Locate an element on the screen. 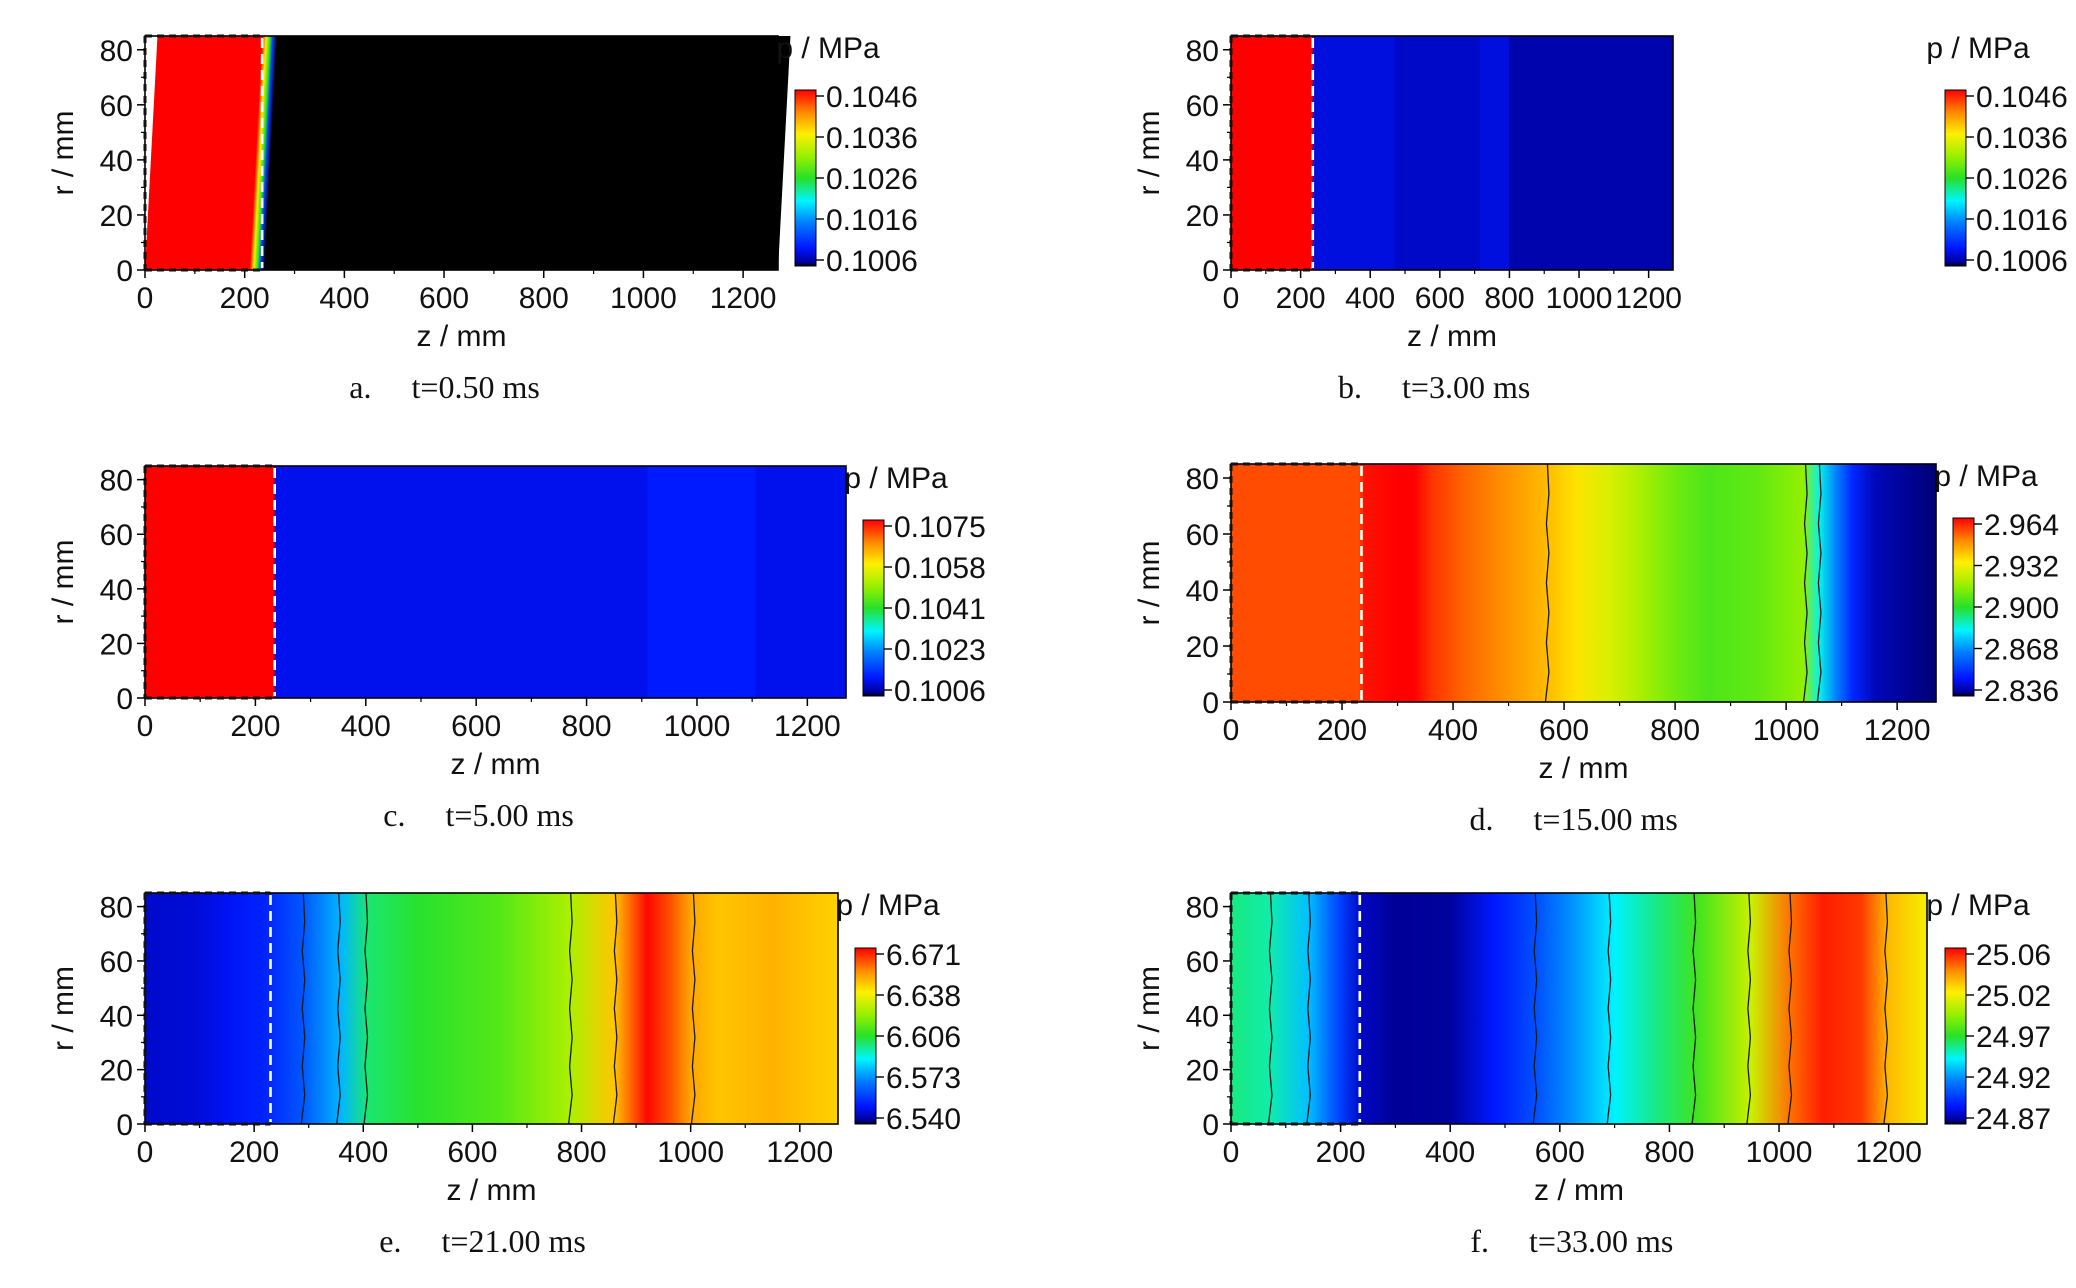 The image size is (2076, 1288). panel-label: a. is located at coordinates (360, 387).